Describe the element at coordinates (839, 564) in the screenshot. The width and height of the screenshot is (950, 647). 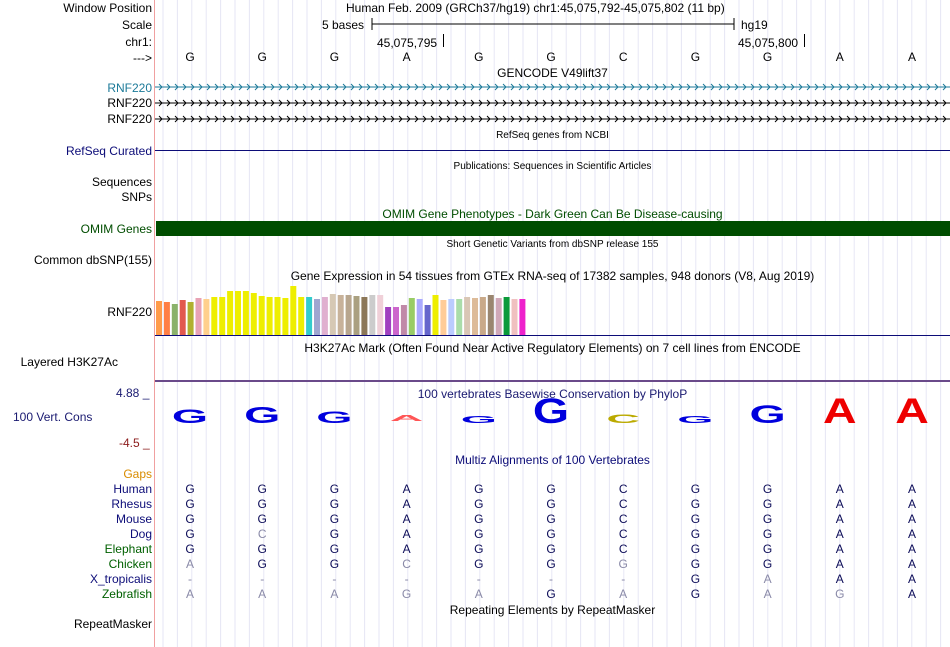
I see `alignment-base: A` at that location.